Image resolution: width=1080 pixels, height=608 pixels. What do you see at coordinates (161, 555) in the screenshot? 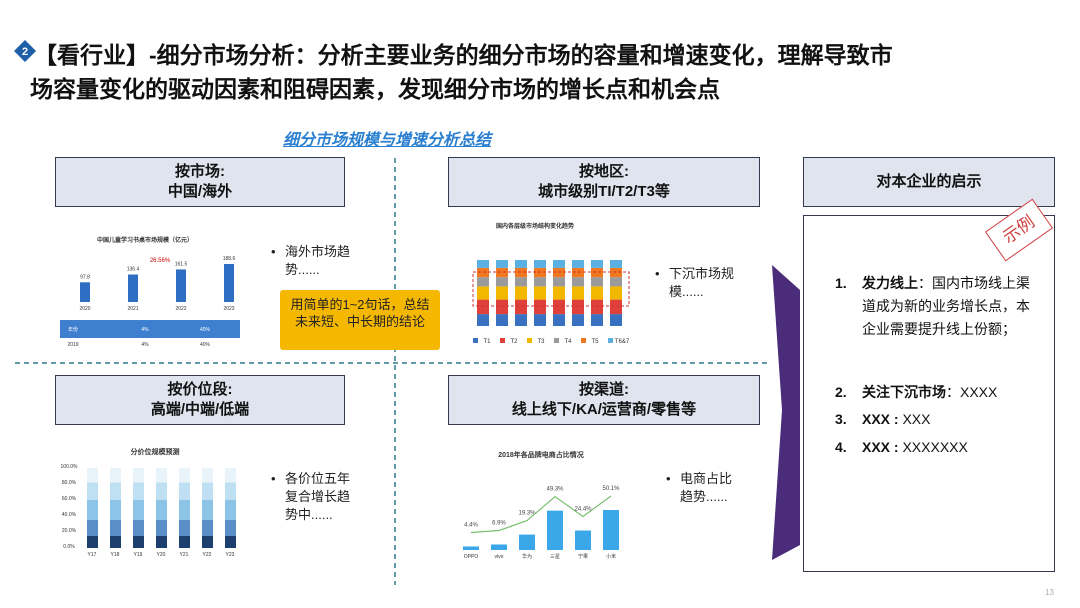
I see `mini-text: Y20` at bounding box center [161, 555].